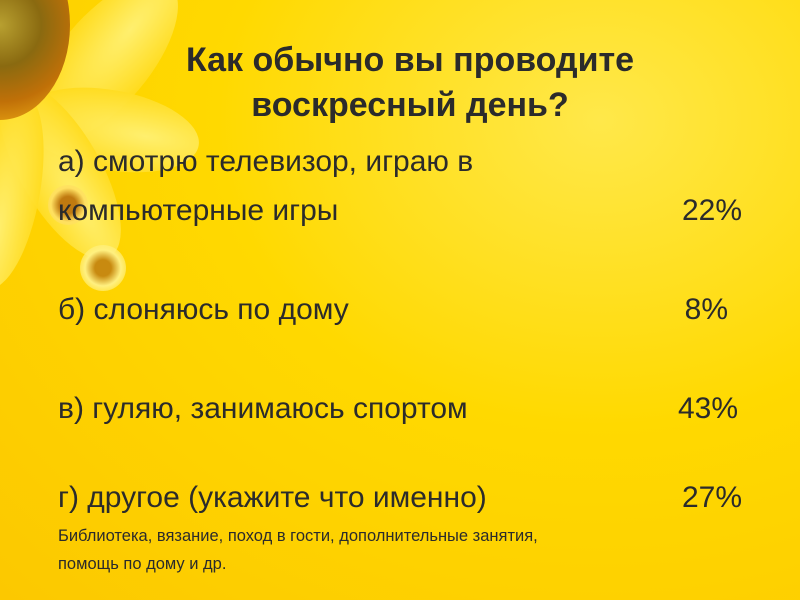 Image resolution: width=800 pixels, height=600 pixels. I want to click on option-d-label: г) другое (укажите что именно), so click(272, 497).